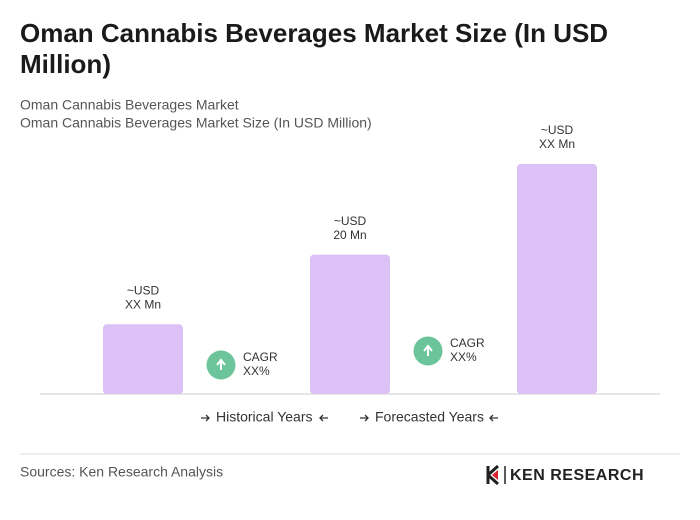 This screenshot has height=520, width=700. What do you see at coordinates (349, 235) in the screenshot?
I see `value-label: 20 Mn` at bounding box center [349, 235].